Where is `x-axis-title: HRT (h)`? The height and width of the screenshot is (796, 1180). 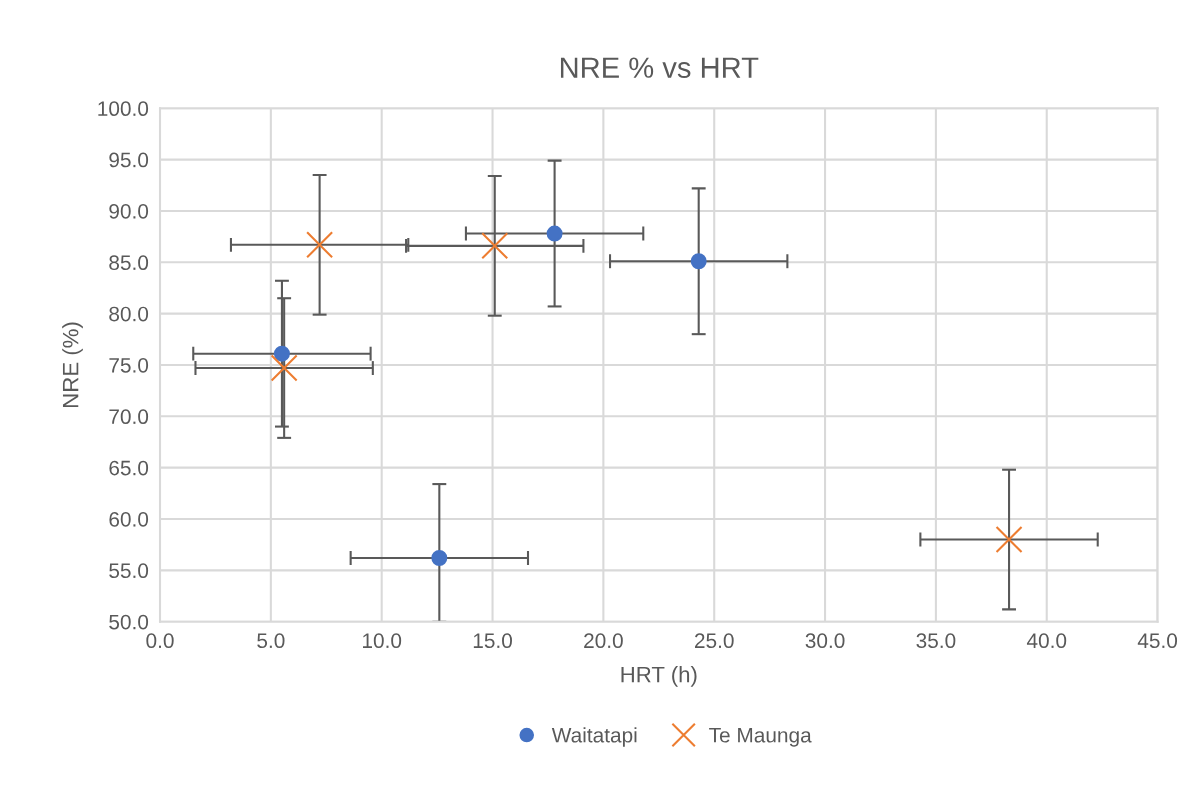 x-axis-title: HRT (h) is located at coordinates (659, 676).